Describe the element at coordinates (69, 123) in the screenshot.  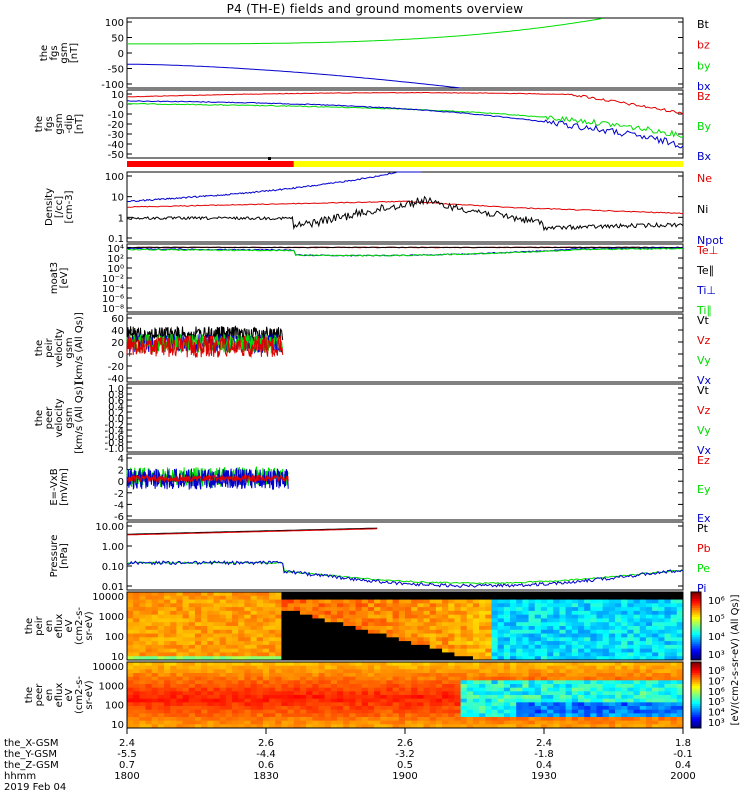
I see `y-axis-label-line: -dip` at that location.